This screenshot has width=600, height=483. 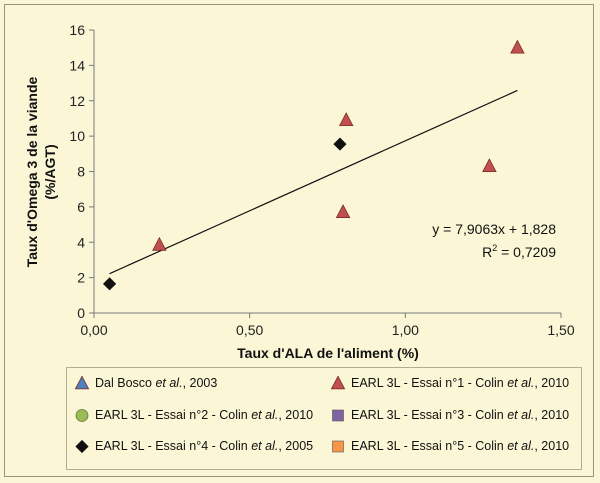 I want to click on legend-label: EARL 3L - Essai n°2 - Colin et al., 2010, so click(x=204, y=415).